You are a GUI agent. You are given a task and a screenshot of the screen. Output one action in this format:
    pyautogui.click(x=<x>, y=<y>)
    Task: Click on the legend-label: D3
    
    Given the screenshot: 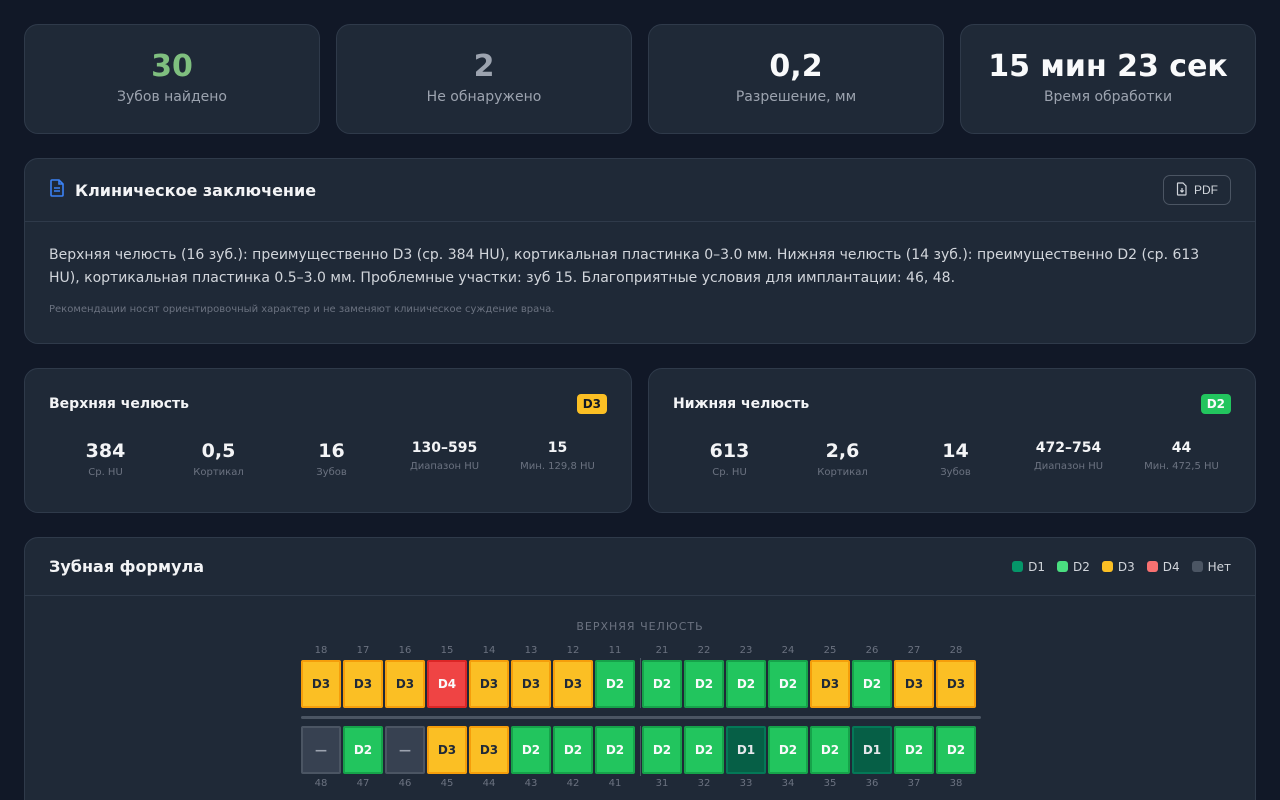 What is the action you would take?
    pyautogui.click(x=1126, y=566)
    